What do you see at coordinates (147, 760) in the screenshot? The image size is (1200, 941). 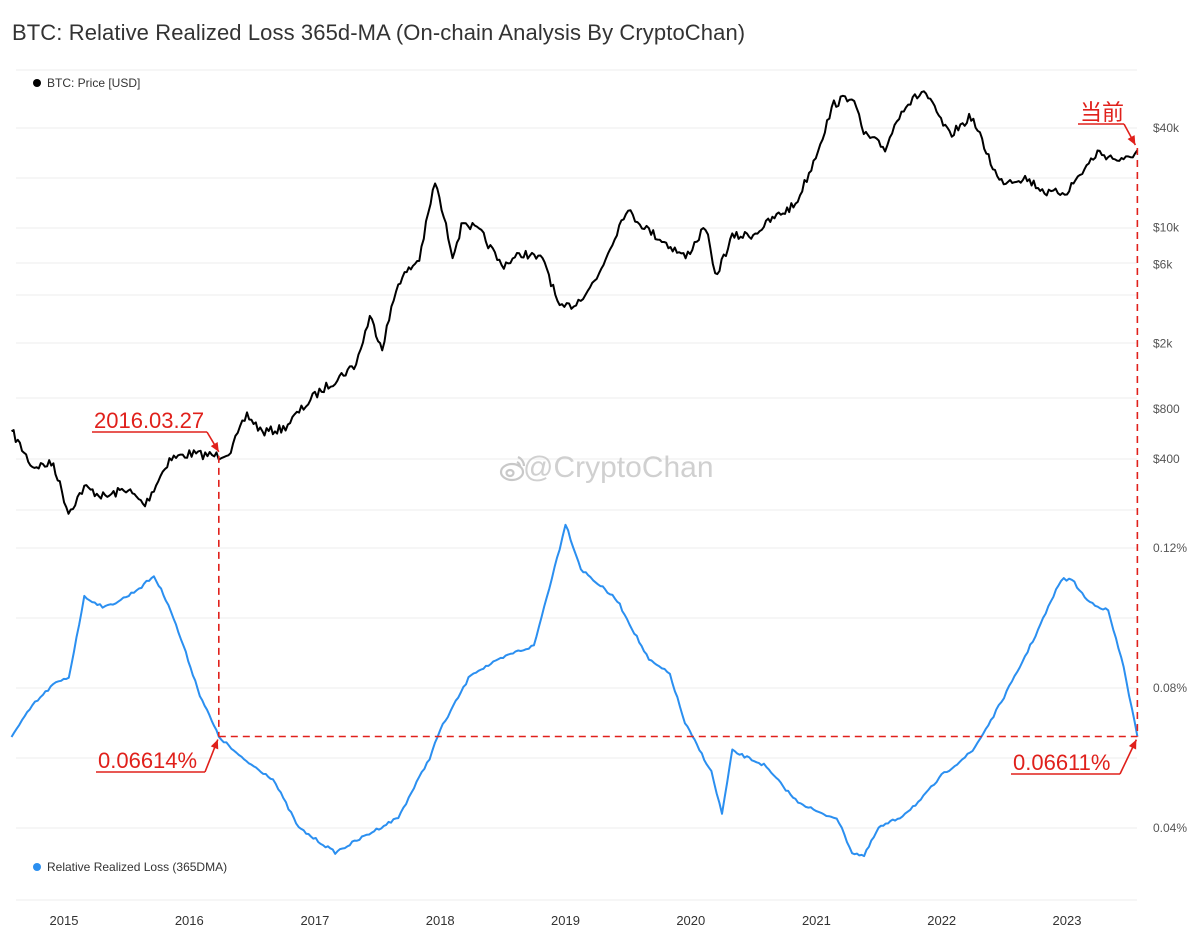 I see `annotation-left-value: 0.06614%` at bounding box center [147, 760].